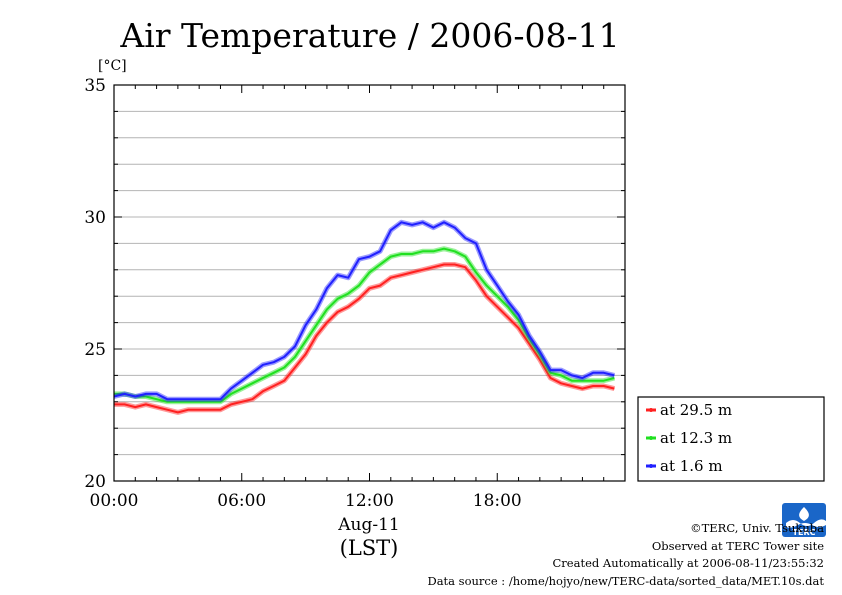 The height and width of the screenshot is (595, 842). Describe the element at coordinates (696, 438) in the screenshot. I see `legend-label: at 12.3 m` at that location.